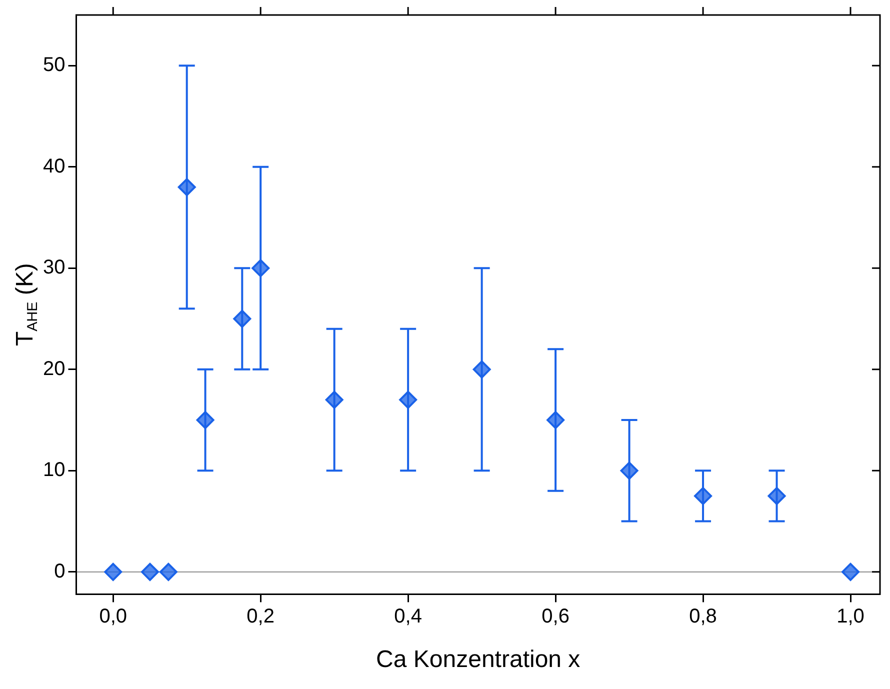  What do you see at coordinates (54, 267) in the screenshot?
I see `y-tick-label: 30` at bounding box center [54, 267].